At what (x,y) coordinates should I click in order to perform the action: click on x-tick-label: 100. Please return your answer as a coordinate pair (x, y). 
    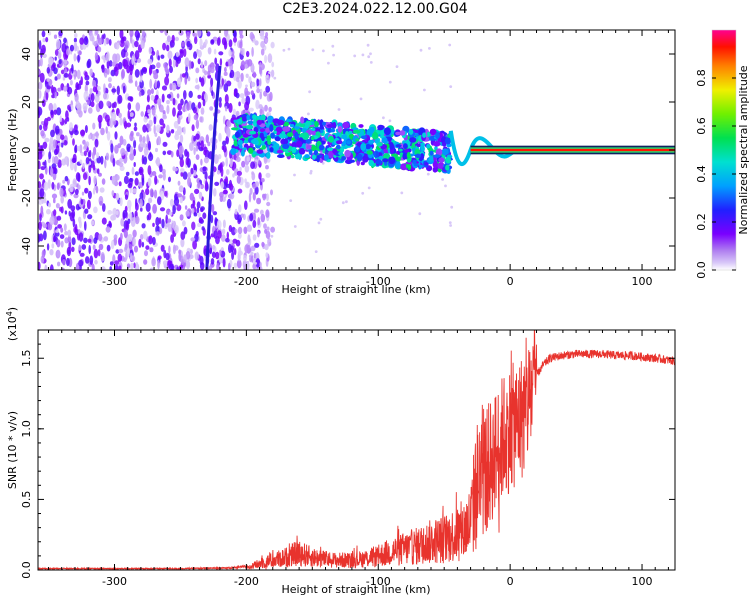
    Looking at the image, I should click on (642, 281).